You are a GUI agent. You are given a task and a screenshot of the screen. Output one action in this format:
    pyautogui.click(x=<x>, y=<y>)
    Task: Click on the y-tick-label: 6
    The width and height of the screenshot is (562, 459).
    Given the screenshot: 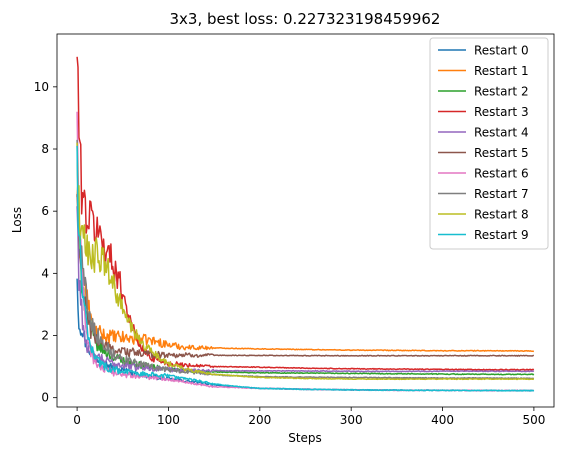 What is the action you would take?
    pyautogui.click(x=45, y=211)
    